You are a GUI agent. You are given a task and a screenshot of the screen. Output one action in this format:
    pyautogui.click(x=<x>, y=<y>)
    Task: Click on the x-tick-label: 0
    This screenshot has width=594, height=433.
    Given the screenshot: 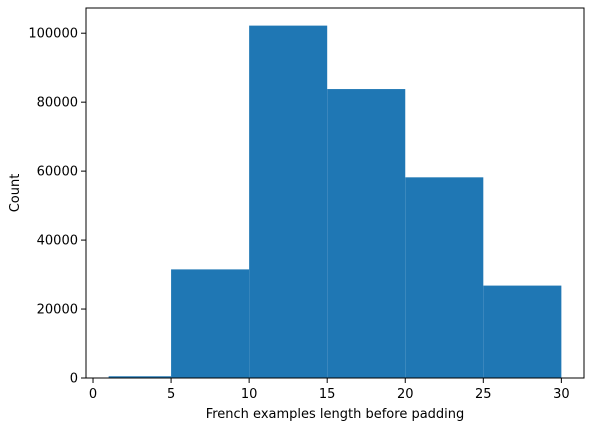 What is the action you would take?
    pyautogui.click(x=93, y=394)
    